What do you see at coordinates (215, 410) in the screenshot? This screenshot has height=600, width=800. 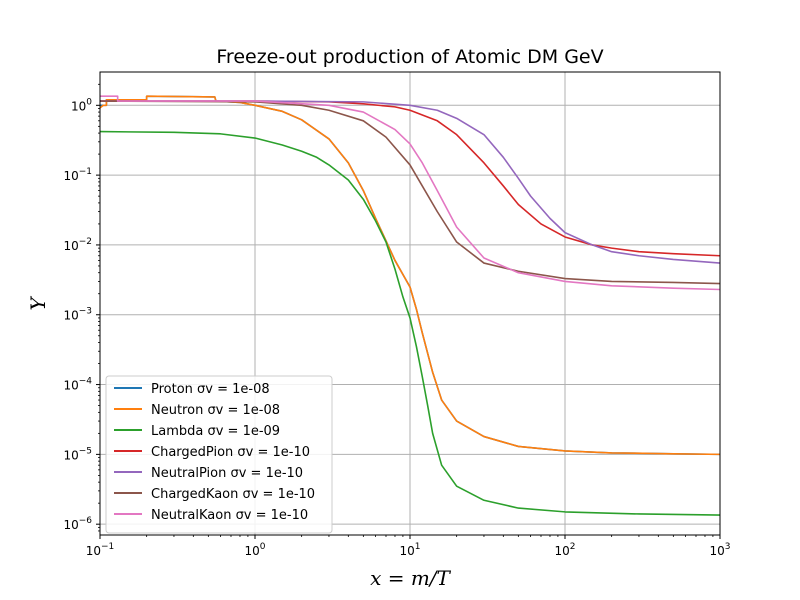 I see `legend-label-1: Neutron σv = 1e-08` at bounding box center [215, 410].